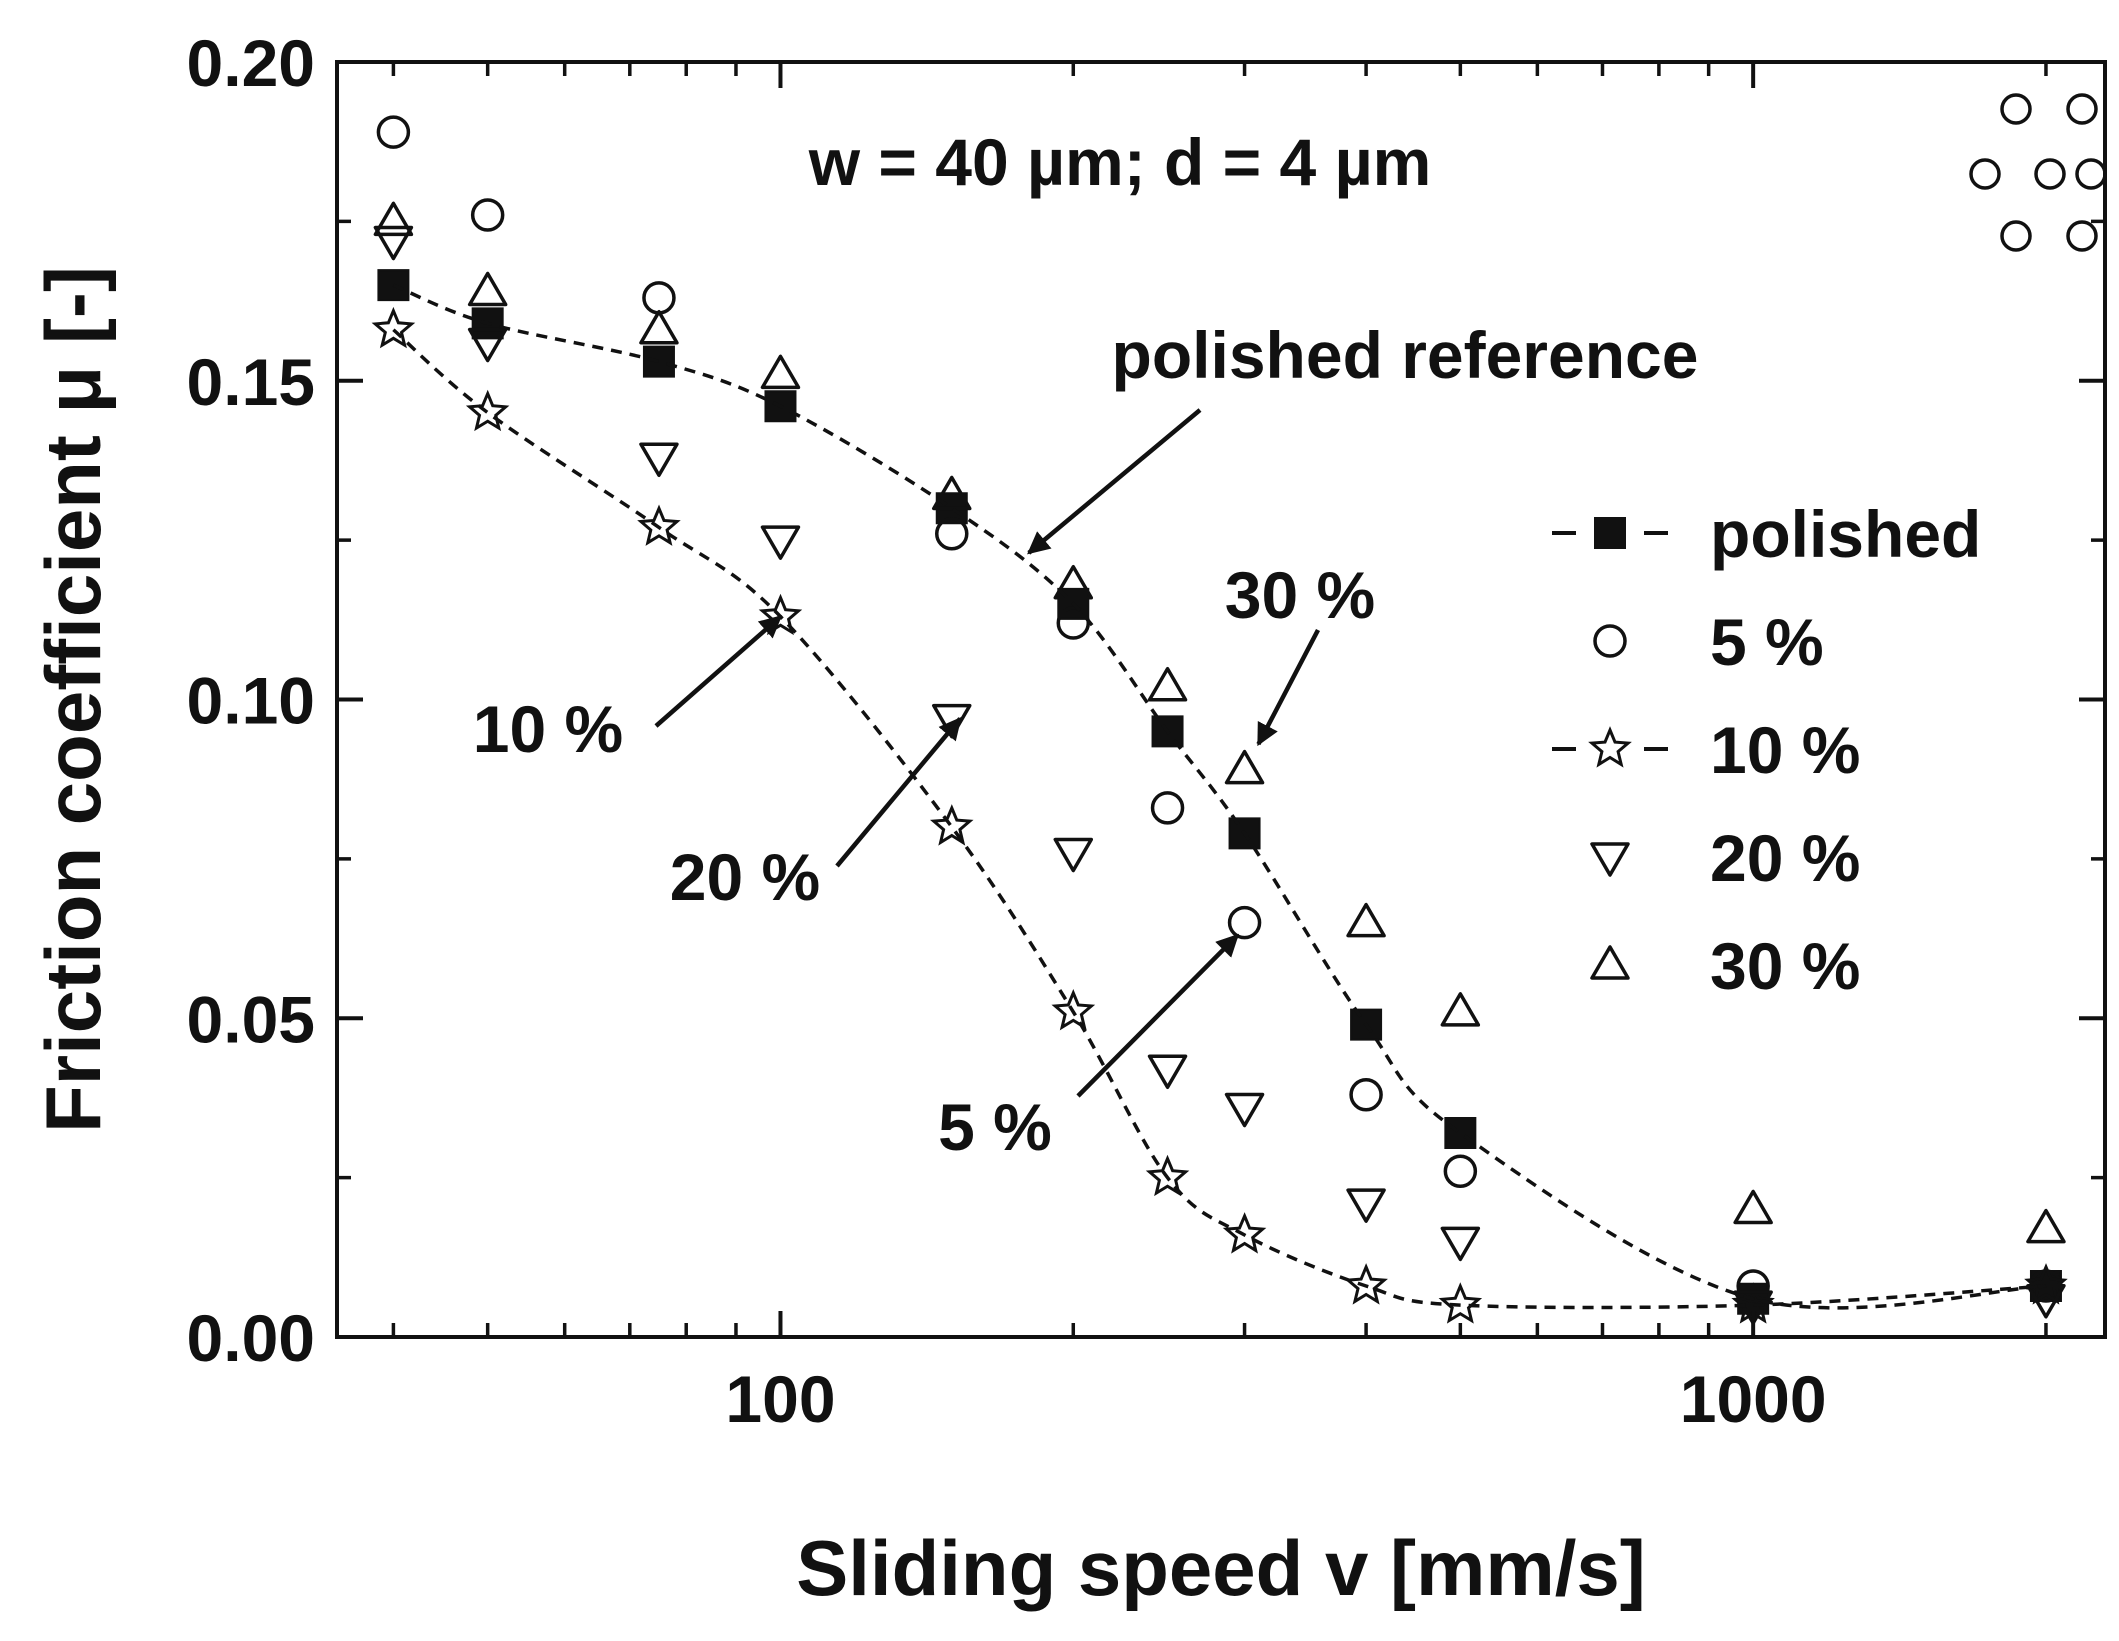  What do you see at coordinates (251, 701) in the screenshot?
I see `y-tick-label: 0.10` at bounding box center [251, 701].